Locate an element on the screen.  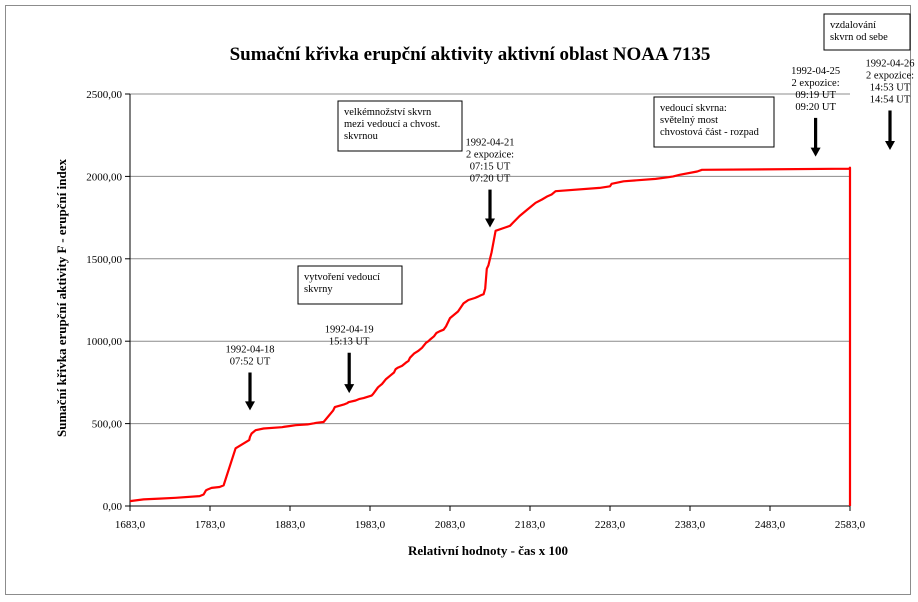
annotation-label: 14:53 UT is located at coordinates (890, 87).